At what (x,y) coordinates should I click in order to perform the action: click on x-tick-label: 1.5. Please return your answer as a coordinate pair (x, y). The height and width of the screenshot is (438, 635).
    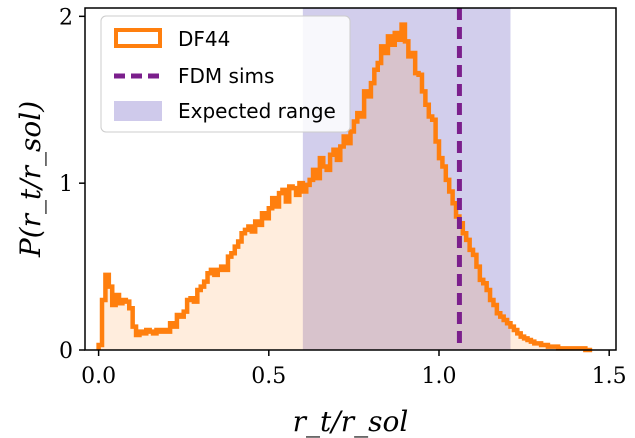
    Looking at the image, I should click on (609, 376).